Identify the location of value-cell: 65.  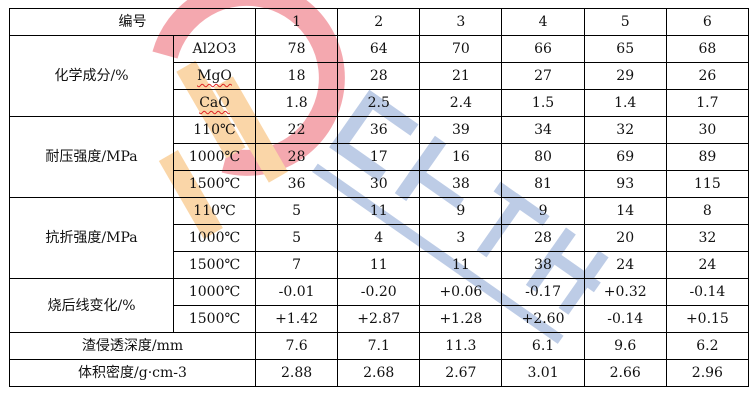
(625, 49).